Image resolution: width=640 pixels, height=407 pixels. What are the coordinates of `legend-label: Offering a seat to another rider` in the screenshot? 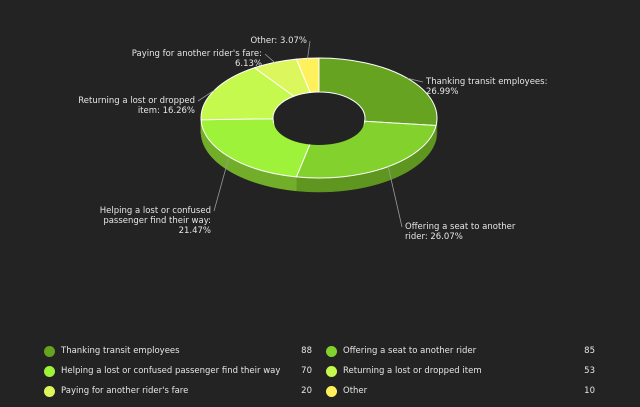 It's located at (410, 351).